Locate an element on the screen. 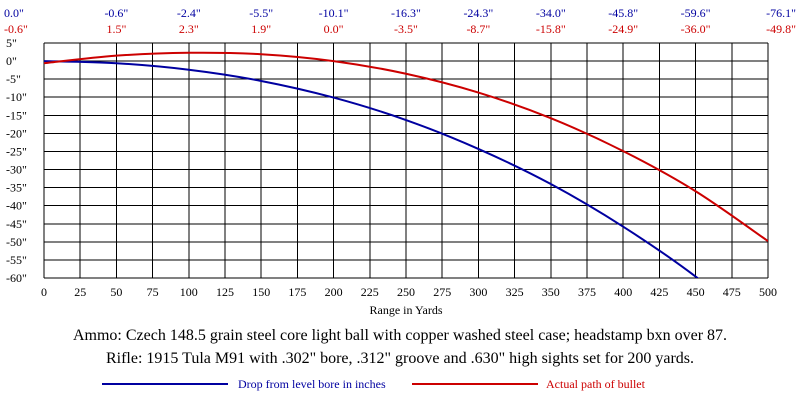 The height and width of the screenshot is (400, 800). drop-value-label: 0.0" is located at coordinates (14, 13).